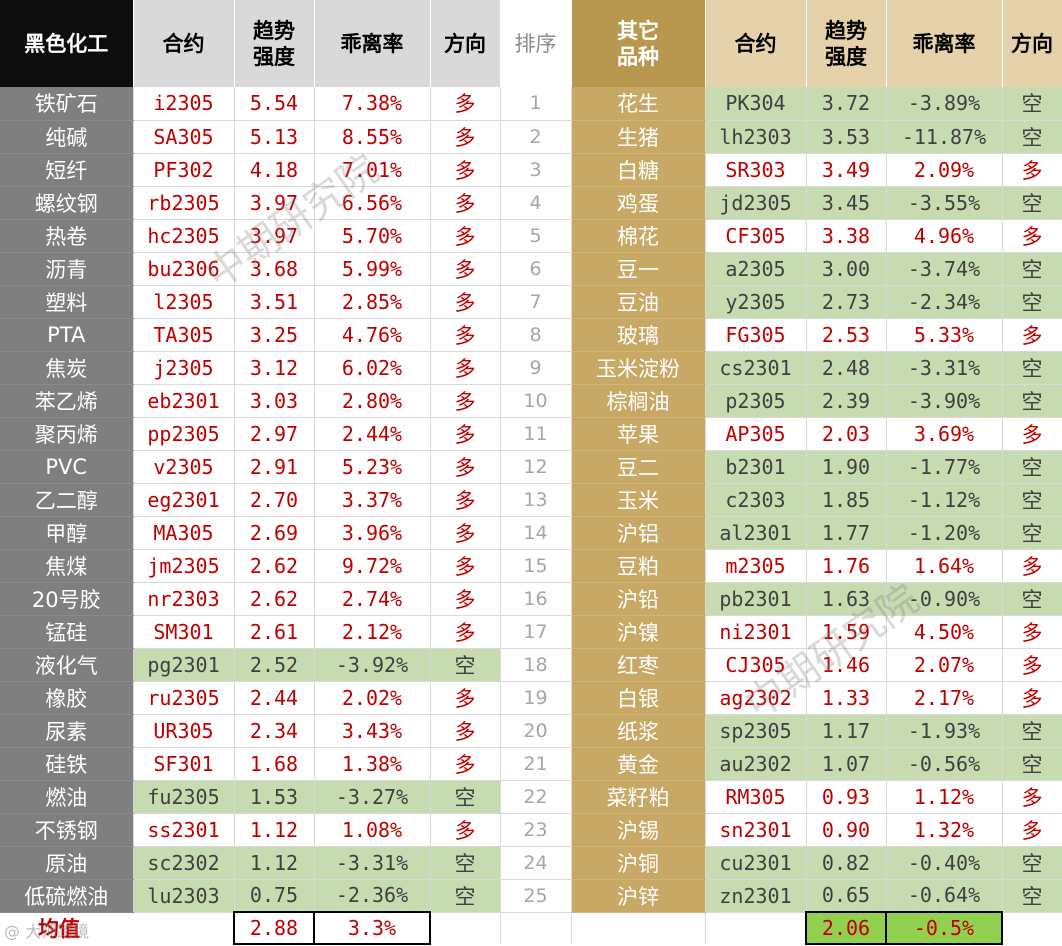 Image resolution: width=1062 pixels, height=946 pixels. I want to click on left-contract-code: pg2301, so click(184, 665).